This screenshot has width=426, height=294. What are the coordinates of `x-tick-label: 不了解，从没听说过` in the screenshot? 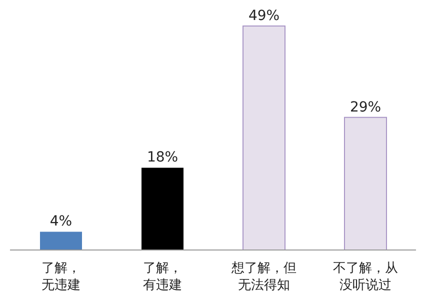 It's located at (365, 277).